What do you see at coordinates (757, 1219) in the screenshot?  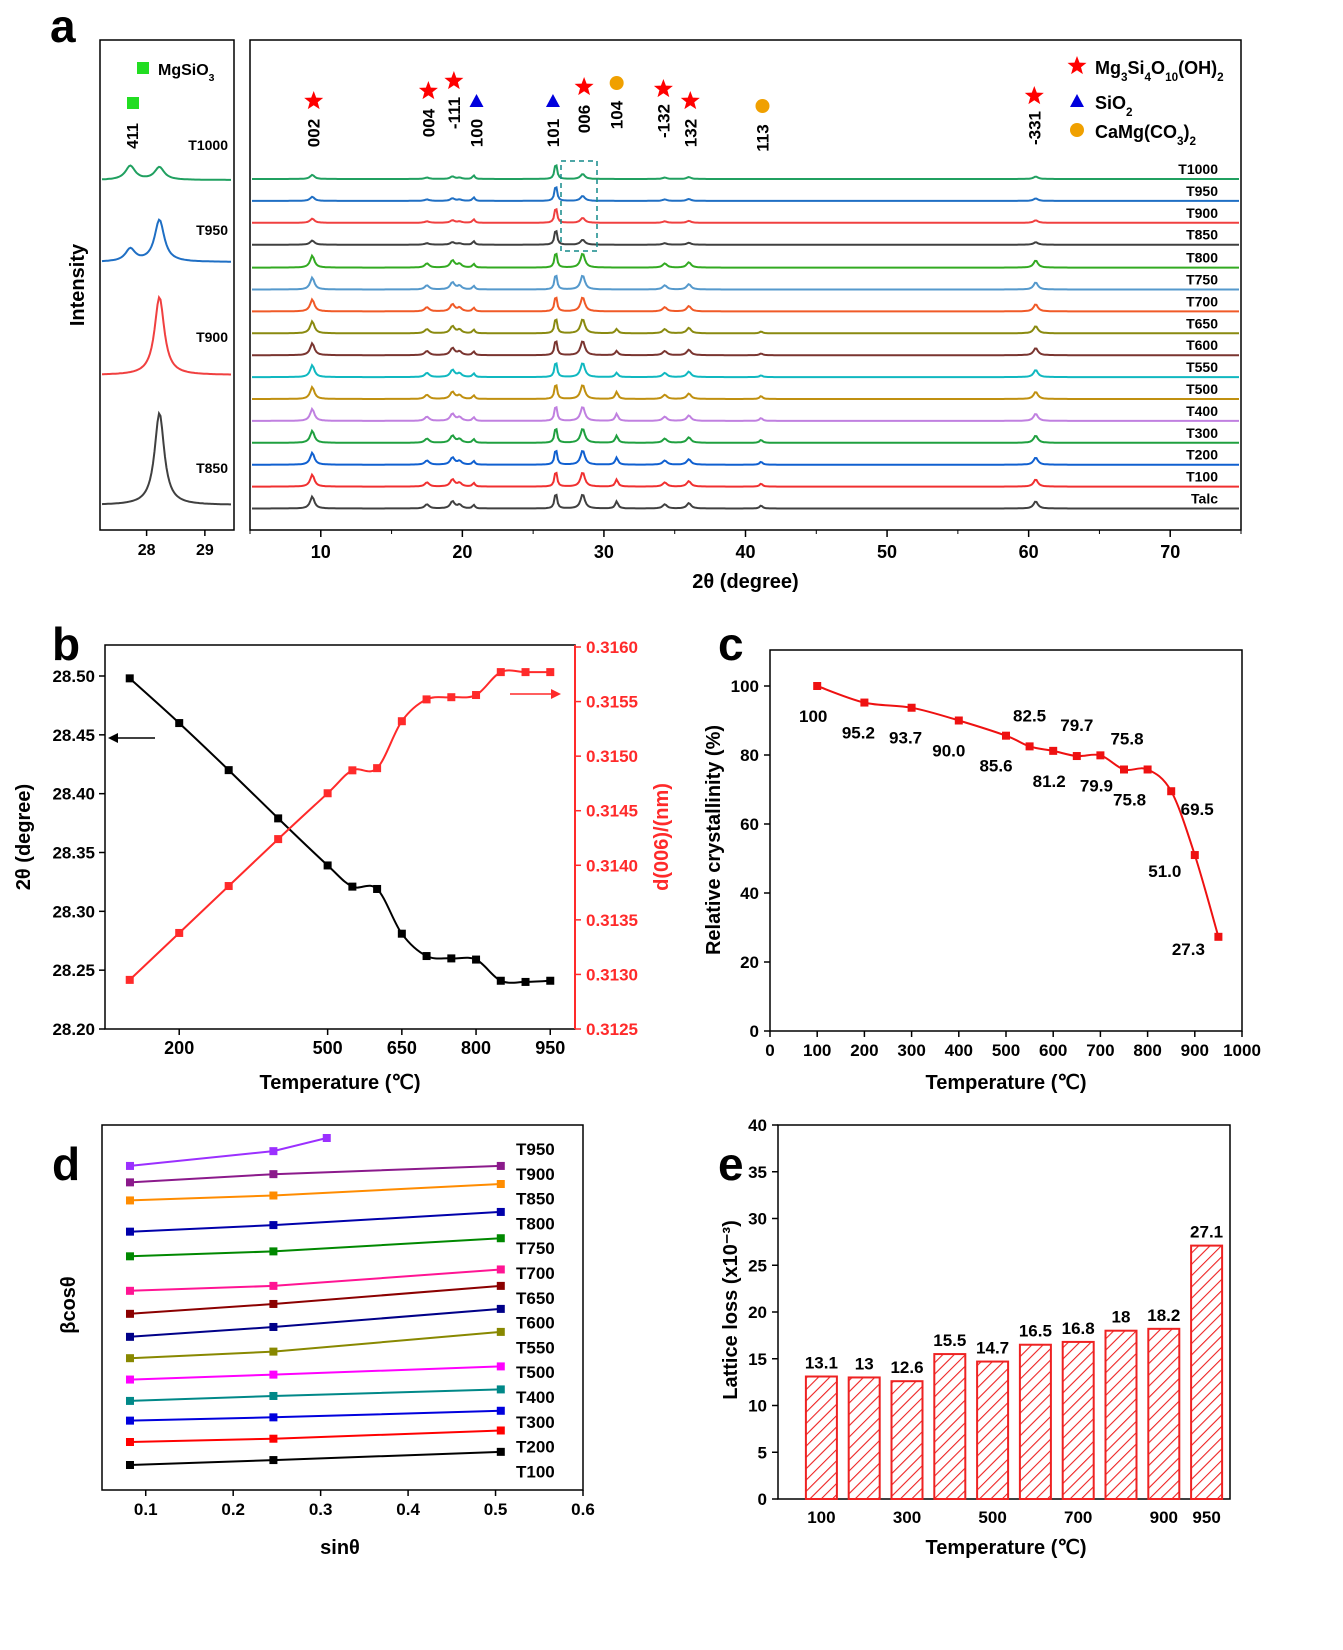 I see `e-y-tick-label: 30` at bounding box center [757, 1219].